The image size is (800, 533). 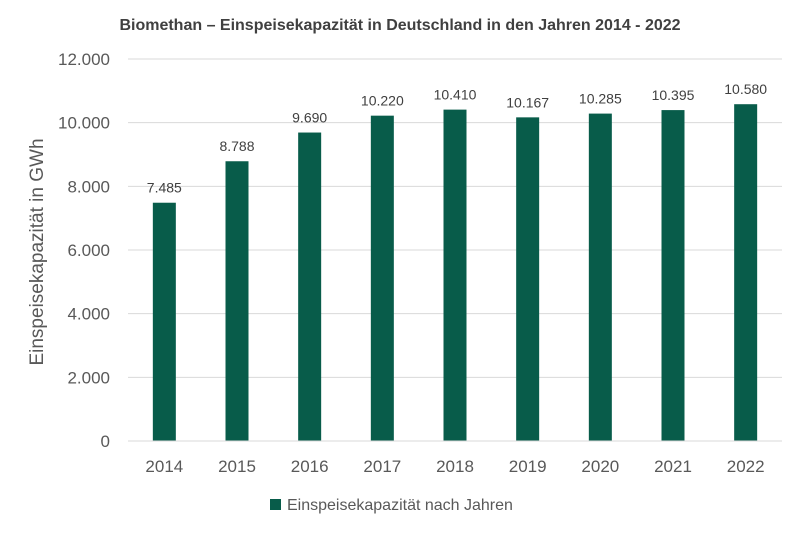 I want to click on x-tick-label: 2017, so click(x=382, y=466).